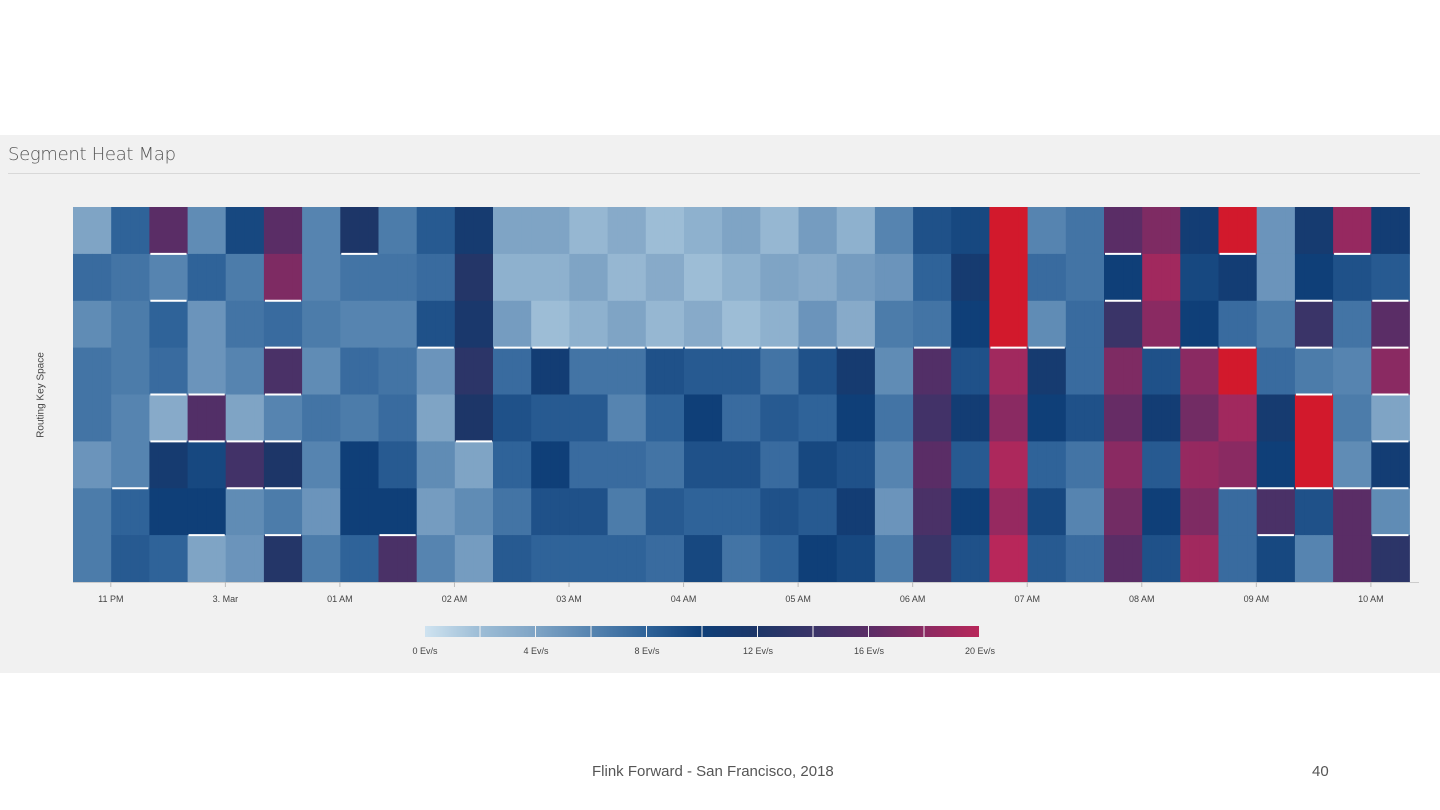 This screenshot has width=1440, height=810. Describe the element at coordinates (684, 599) in the screenshot. I see `x-tick-label: 04 AM` at that location.